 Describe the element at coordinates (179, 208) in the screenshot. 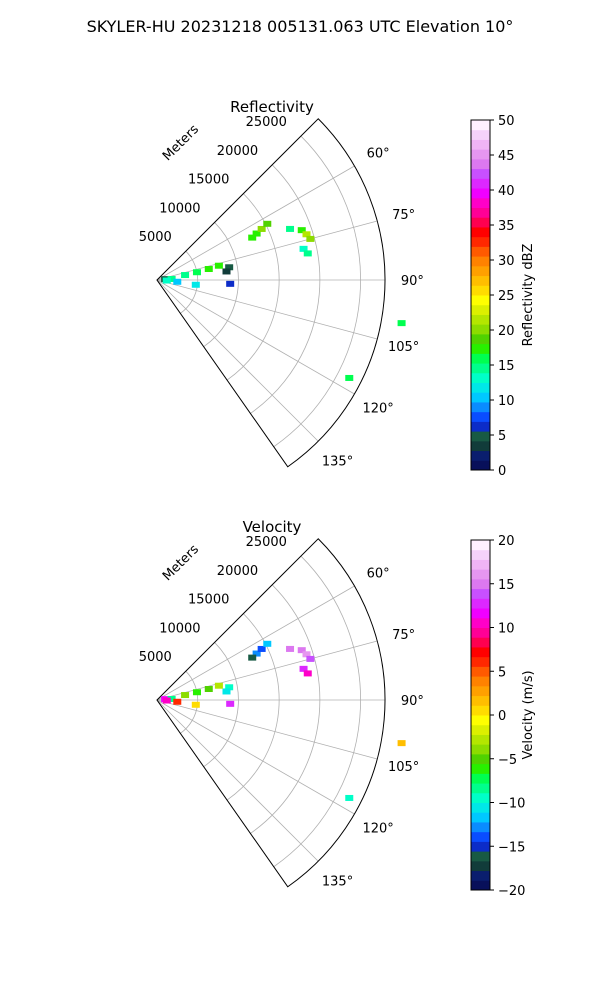

I see `range-tick-label: 10000` at that location.